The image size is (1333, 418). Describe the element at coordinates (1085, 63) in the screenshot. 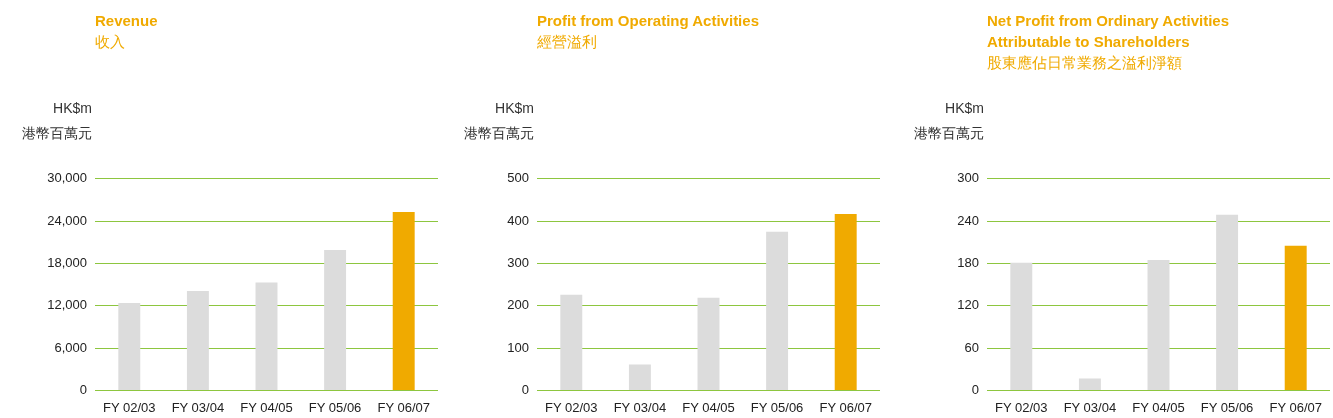

I see `chart-subtitle: 股東應佔日常業務之溢利淨額` at that location.